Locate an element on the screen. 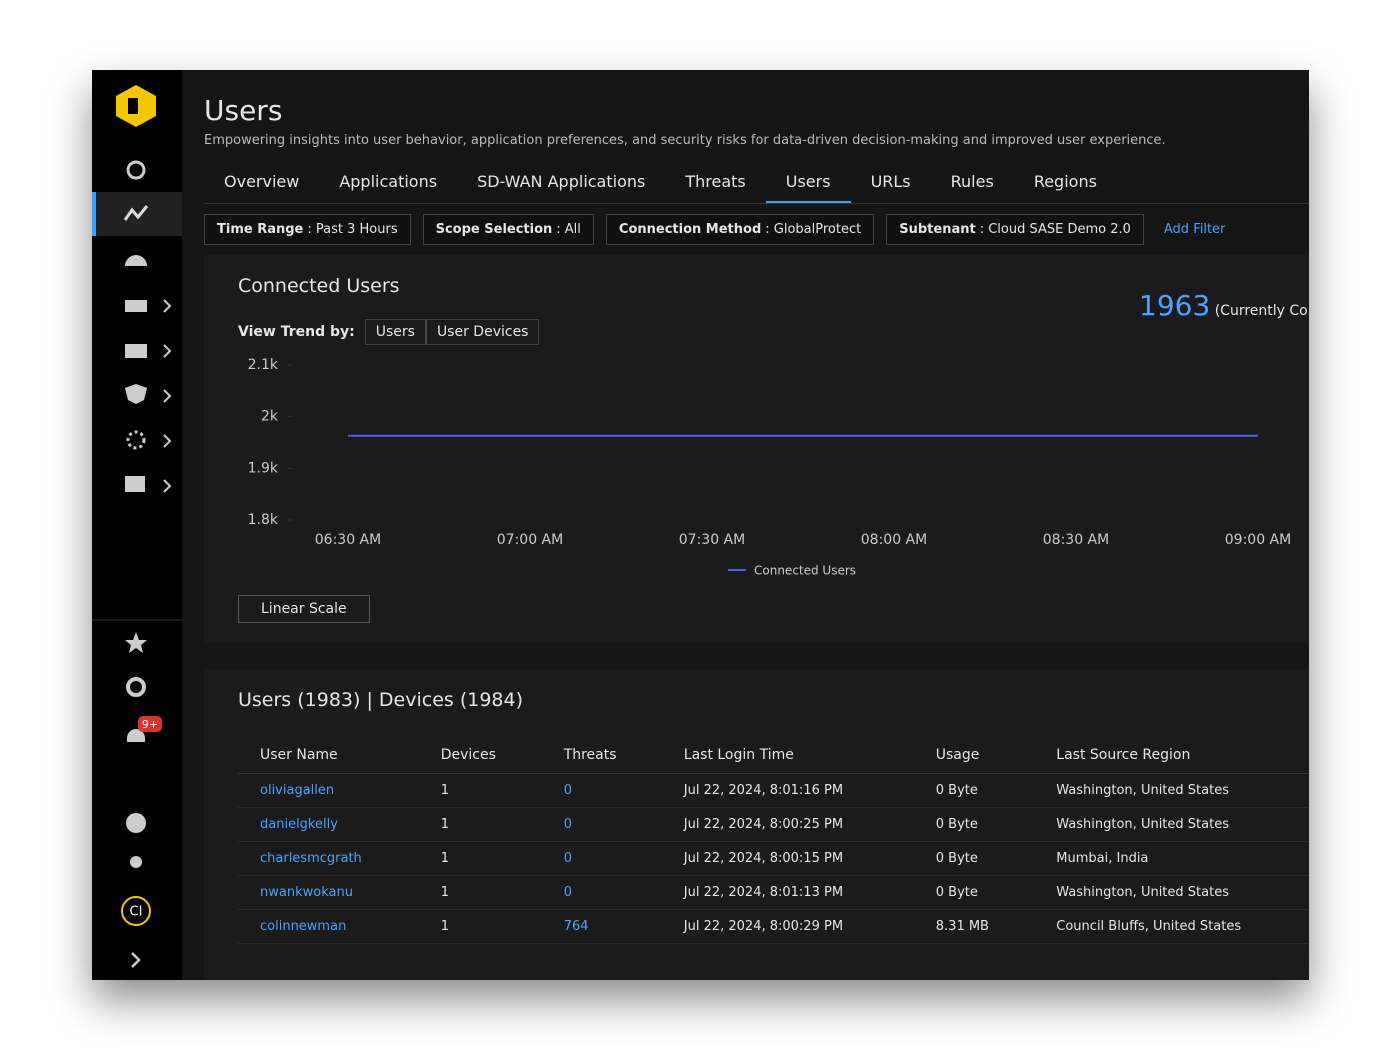  badge-text: 9+ is located at coordinates (150, 724).